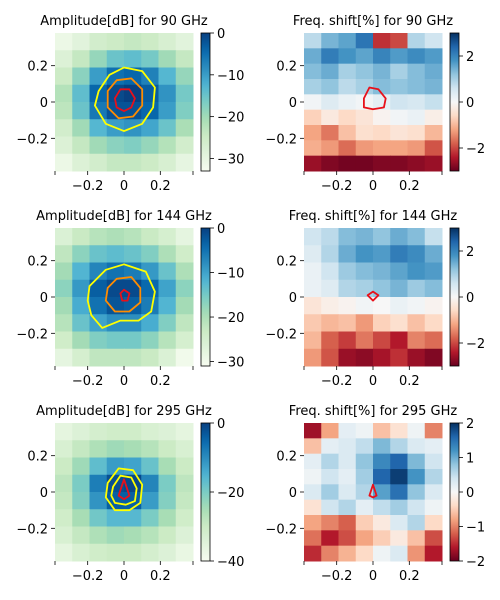 This screenshot has width=500, height=600. What do you see at coordinates (124, 381) in the screenshot?
I see `x-tick-label: 0` at bounding box center [124, 381].